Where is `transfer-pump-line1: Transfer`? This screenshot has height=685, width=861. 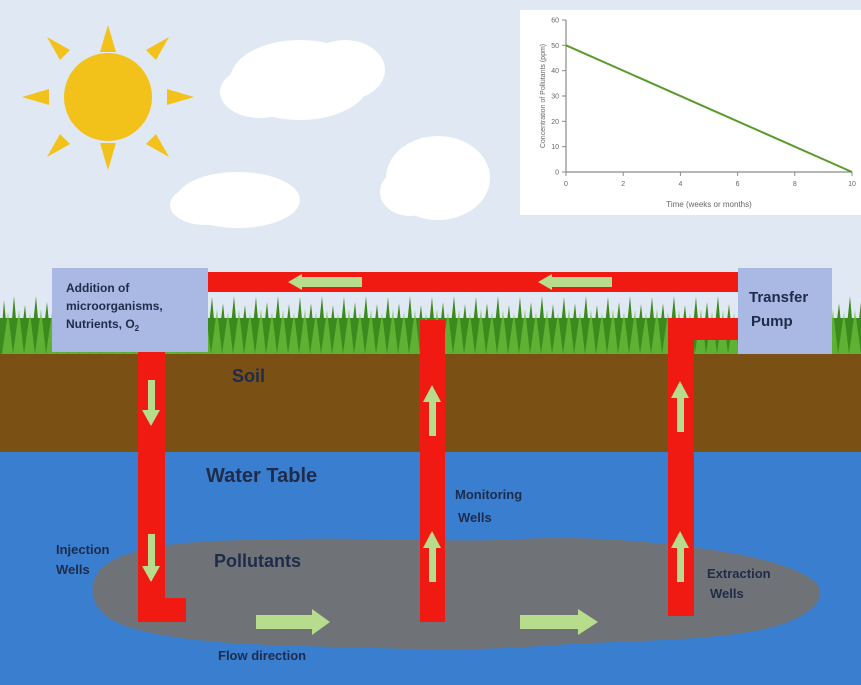 transfer-pump-line1: Transfer is located at coordinates (778, 297).